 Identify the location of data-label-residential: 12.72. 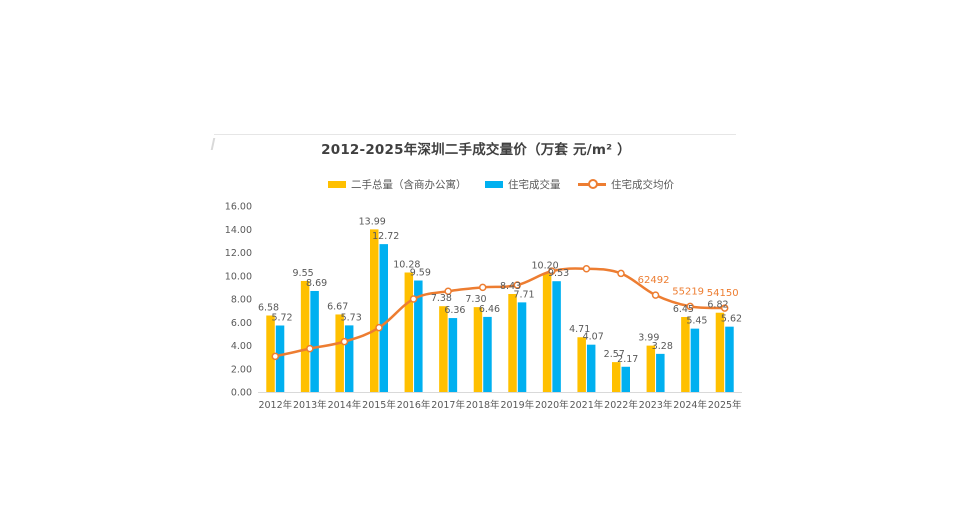
(385, 236).